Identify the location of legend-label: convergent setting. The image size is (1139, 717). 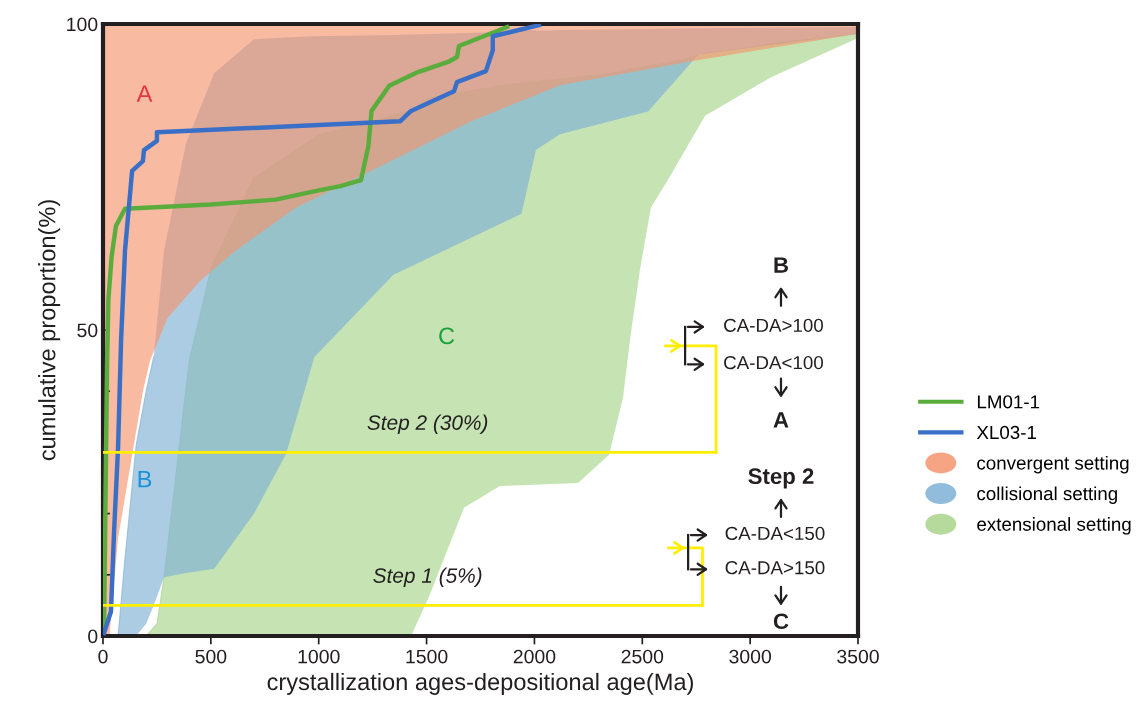
(1053, 464).